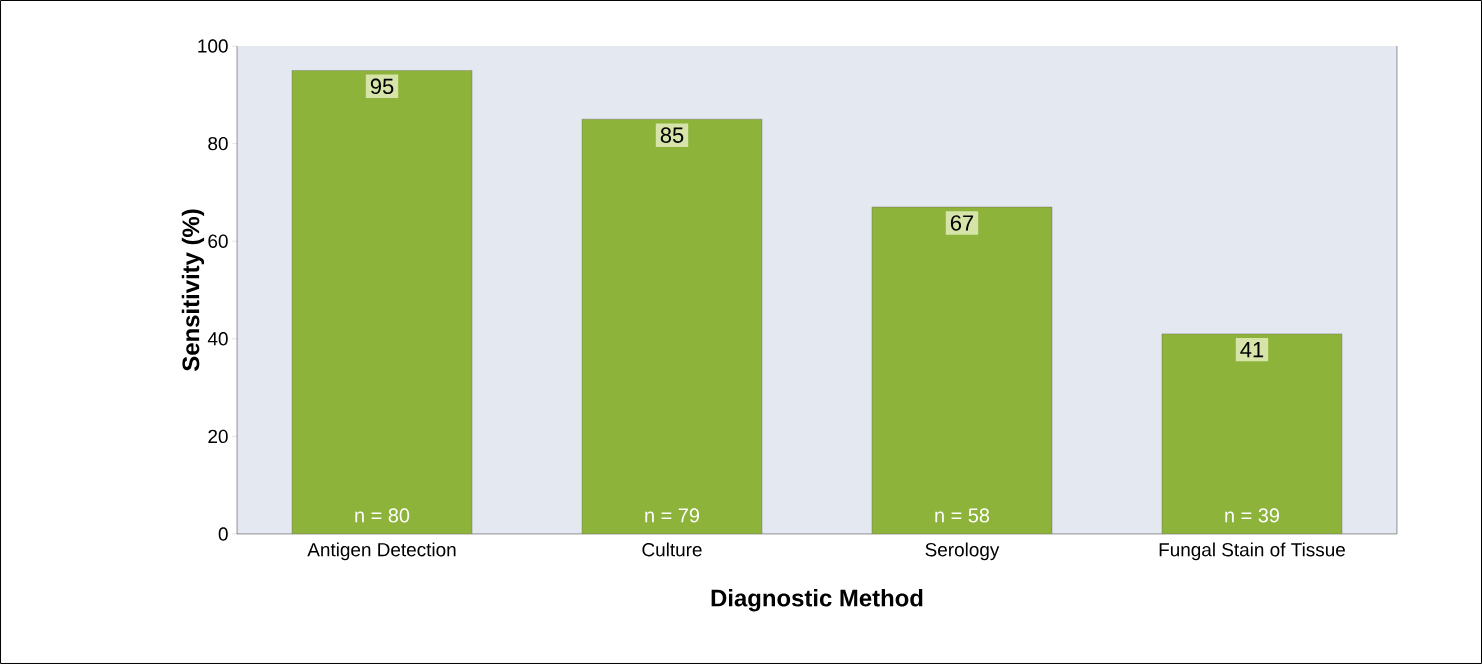  Describe the element at coordinates (217, 339) in the screenshot. I see `y-tick-label: 40` at that location.